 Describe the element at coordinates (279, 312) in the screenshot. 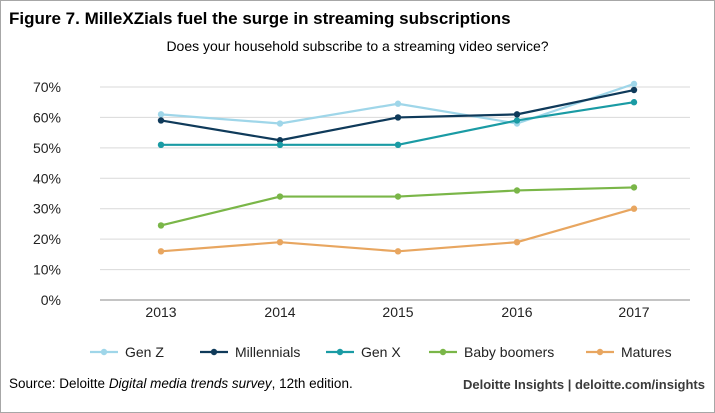

I see `x-tick-label: 2014` at that location.